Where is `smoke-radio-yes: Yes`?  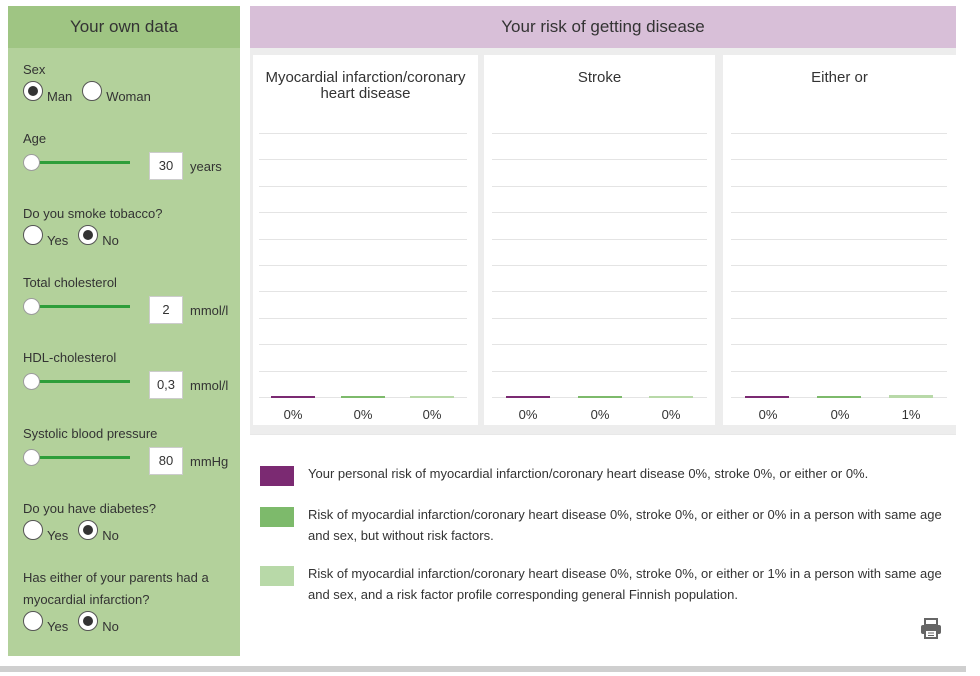
smoke-radio-yes: Yes is located at coordinates (45, 236).